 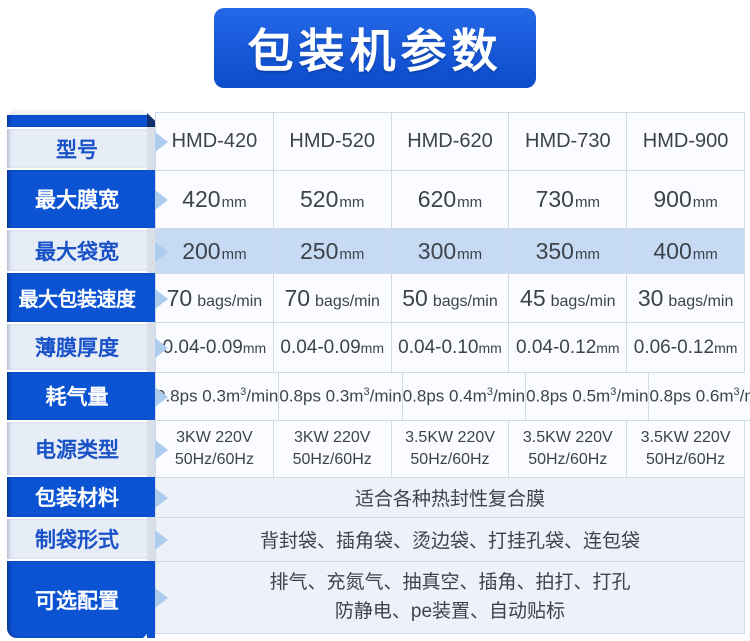 What do you see at coordinates (81, 347) in the screenshot?
I see `row-header-thickness: 薄膜厚度` at bounding box center [81, 347].